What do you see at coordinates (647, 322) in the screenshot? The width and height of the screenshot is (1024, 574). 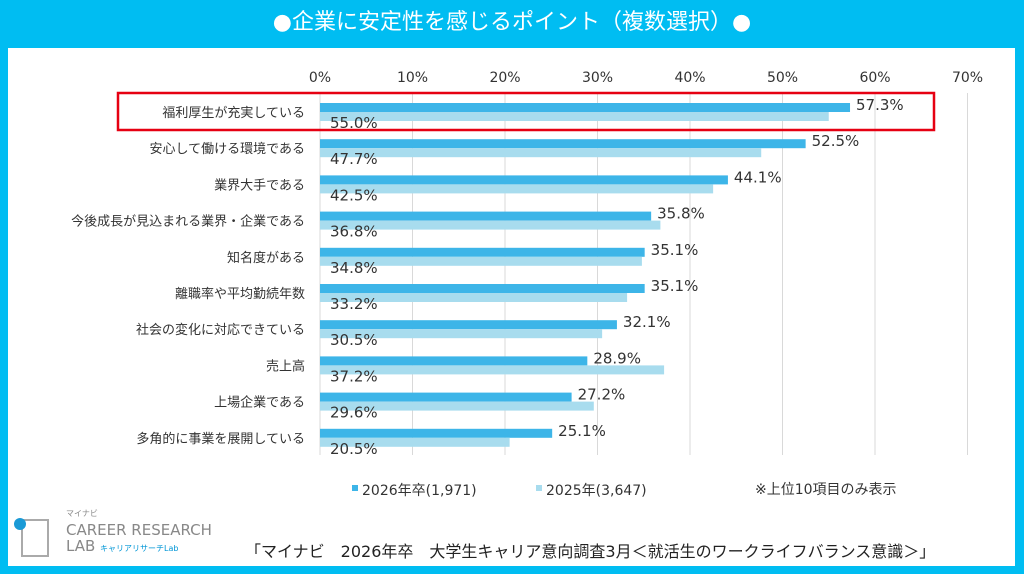 I see `value-label-2026: 32.1%` at bounding box center [647, 322].